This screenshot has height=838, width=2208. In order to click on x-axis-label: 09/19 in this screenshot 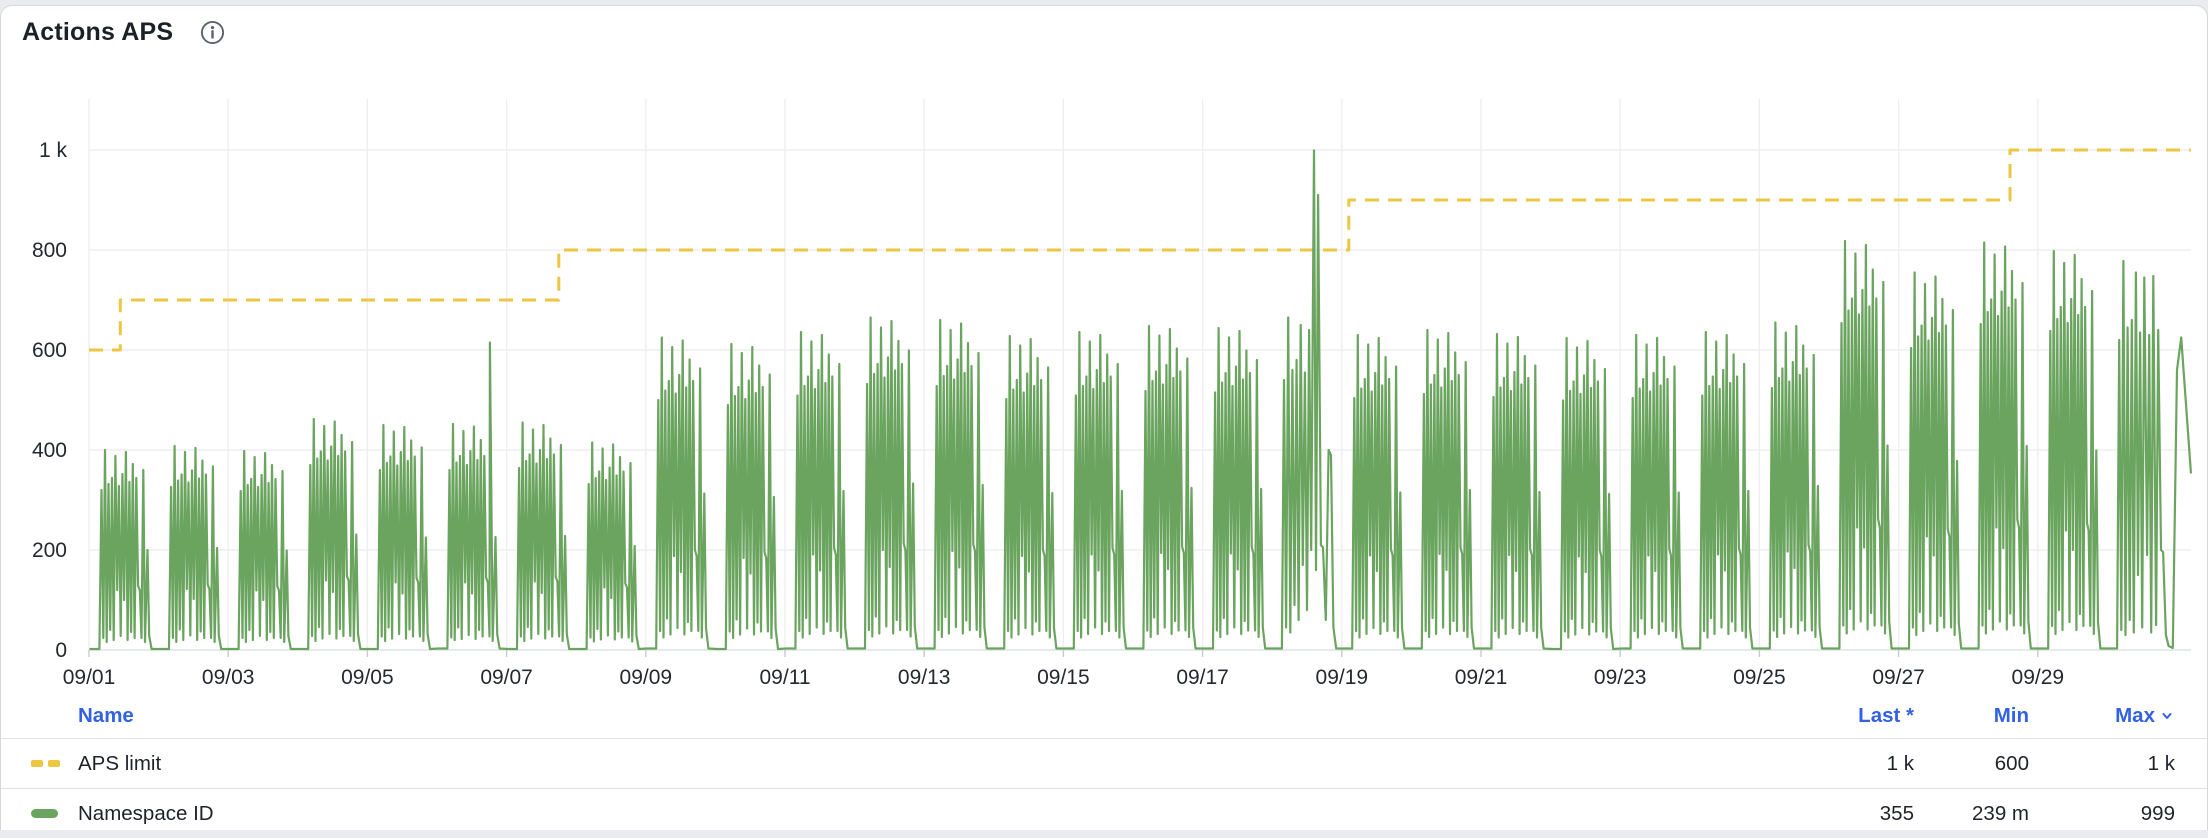, I will do `click(1342, 677)`.